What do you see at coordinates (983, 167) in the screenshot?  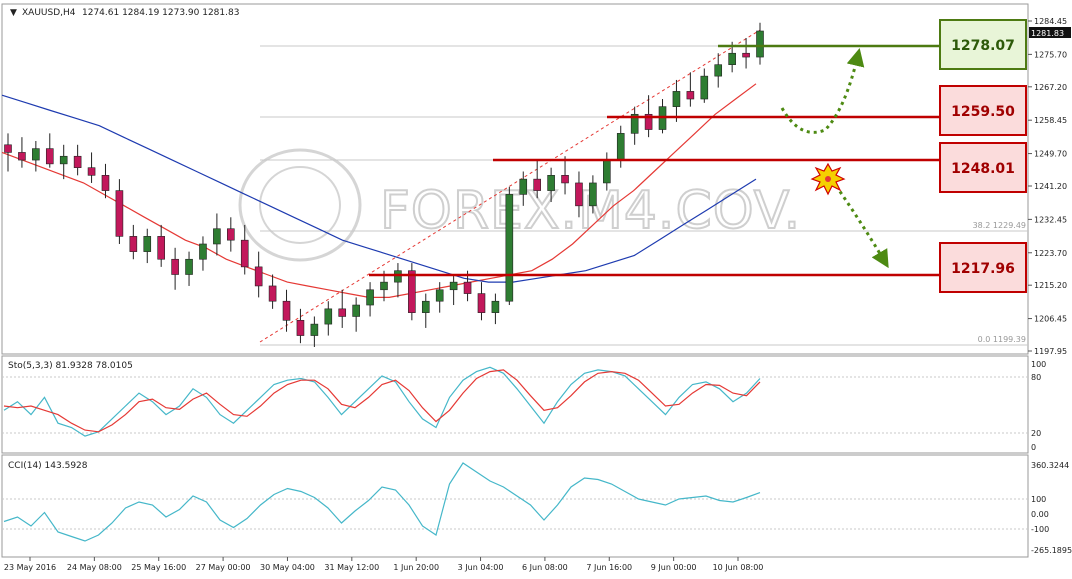 I see `level-box-1248: 1248.01` at bounding box center [983, 167].